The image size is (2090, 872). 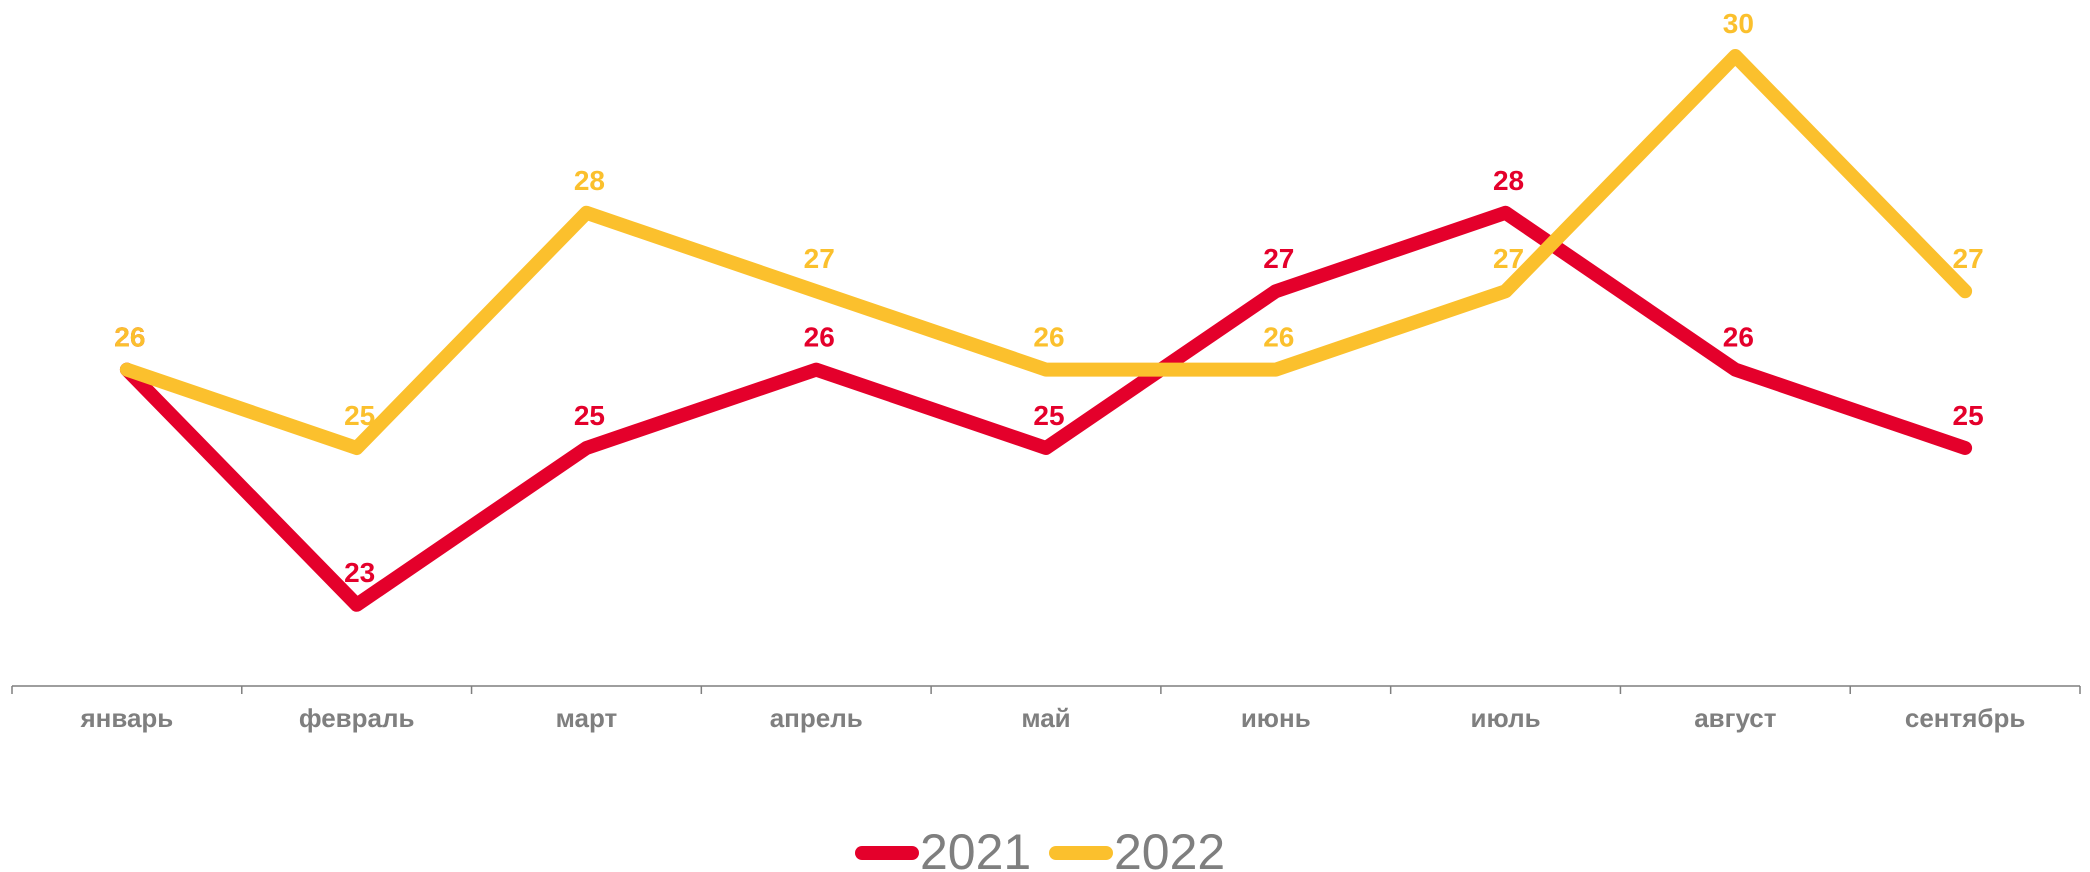 What do you see at coordinates (357, 718) in the screenshot?
I see `x-tick-label: февраль` at bounding box center [357, 718].